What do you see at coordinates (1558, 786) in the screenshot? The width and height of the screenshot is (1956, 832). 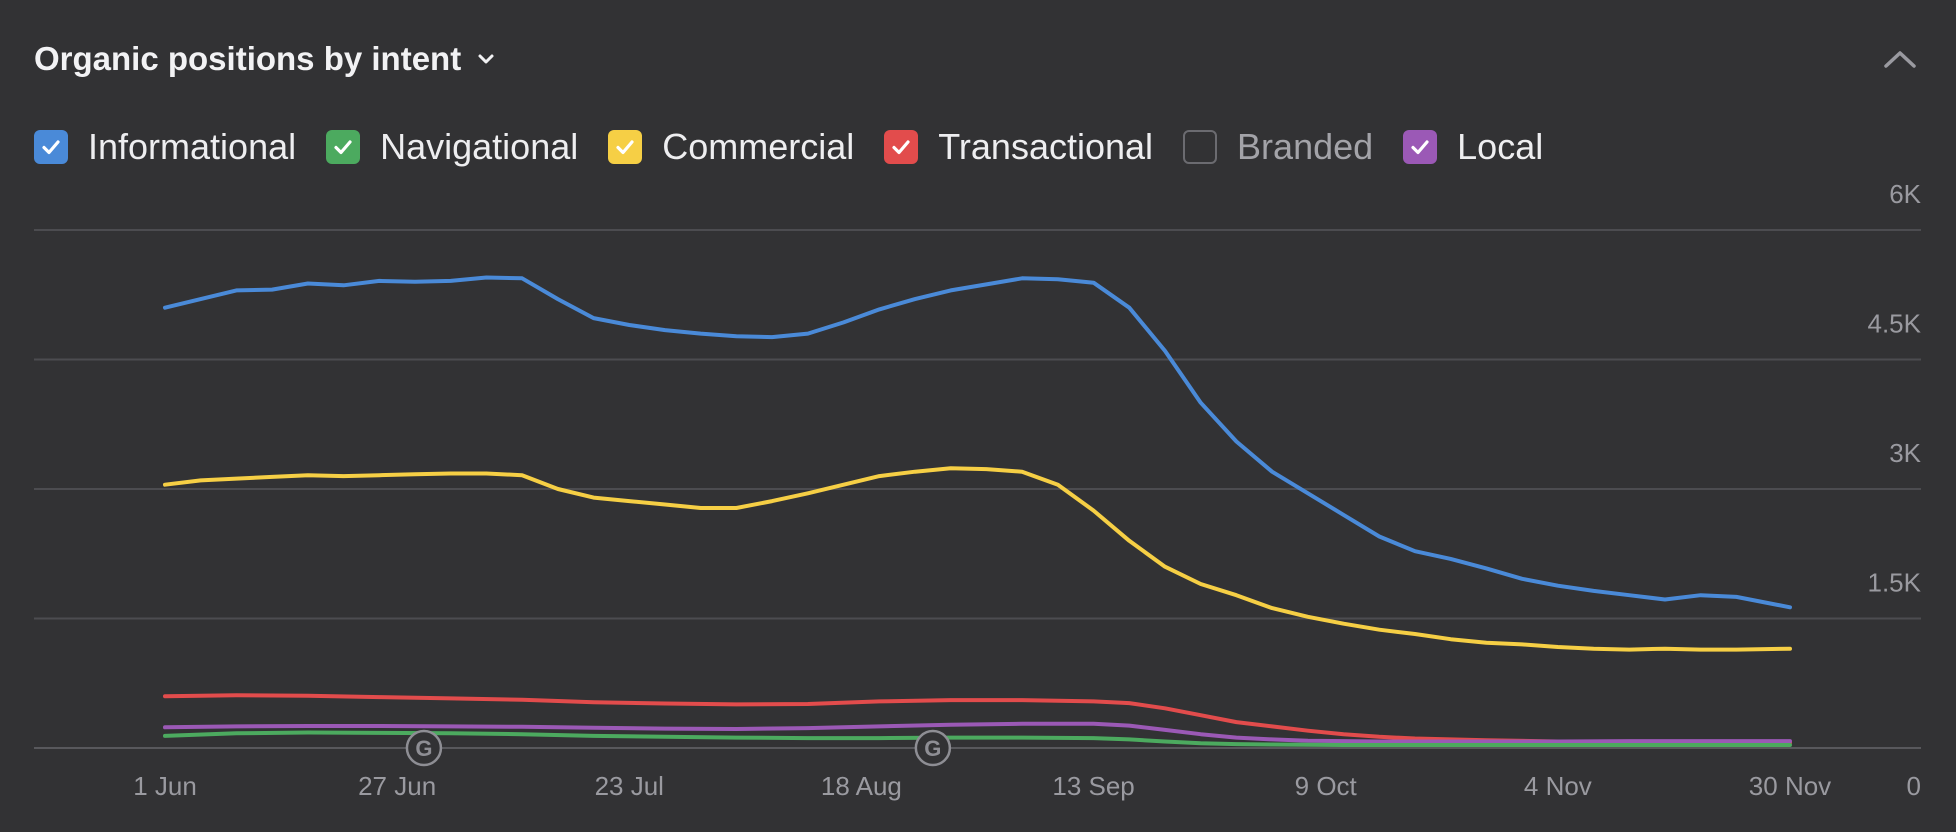 I see `x-tick-label: 4 Nov` at bounding box center [1558, 786].